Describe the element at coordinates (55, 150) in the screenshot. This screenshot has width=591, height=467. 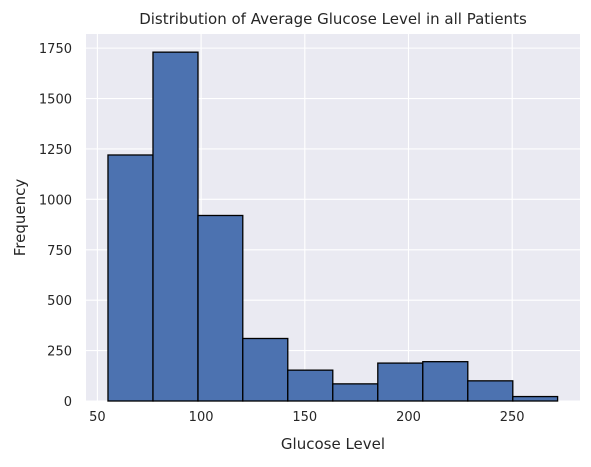
I see `y-tick-label: 1250` at that location.